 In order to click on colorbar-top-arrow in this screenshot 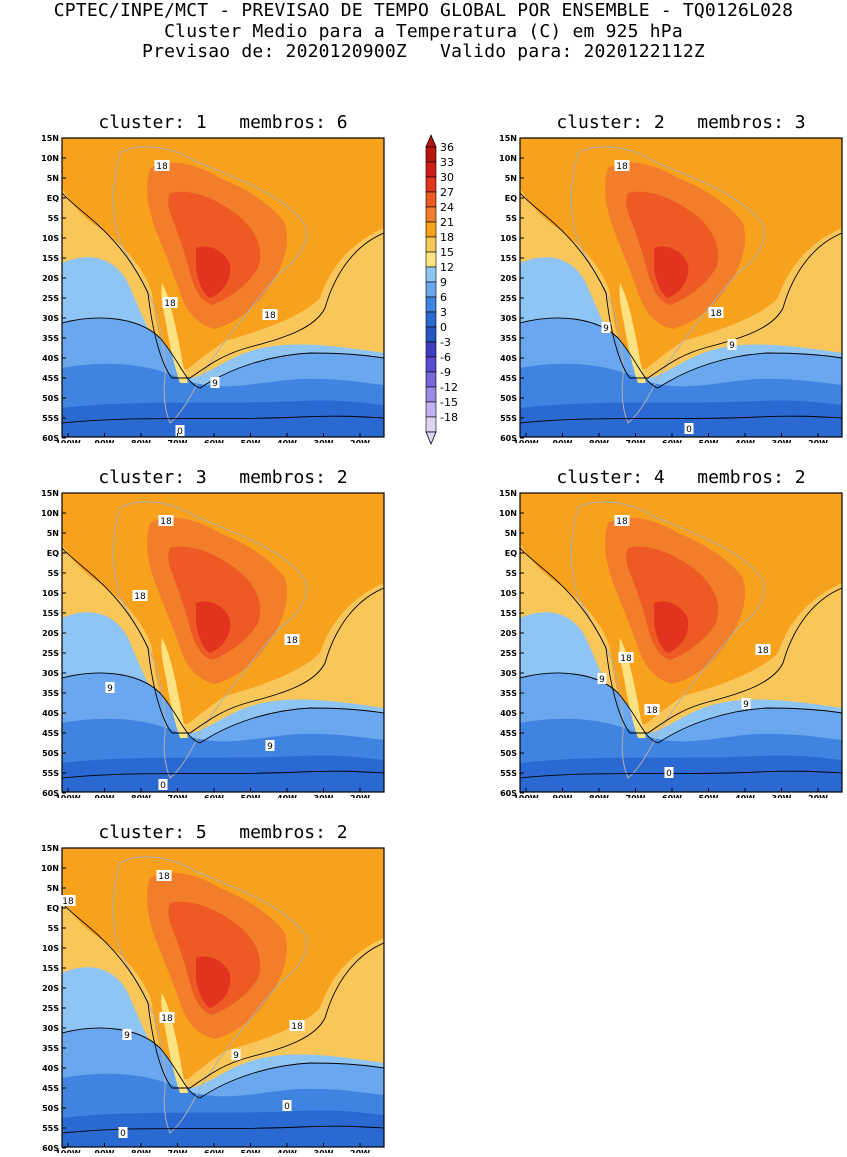, I will do `click(431, 140)`.